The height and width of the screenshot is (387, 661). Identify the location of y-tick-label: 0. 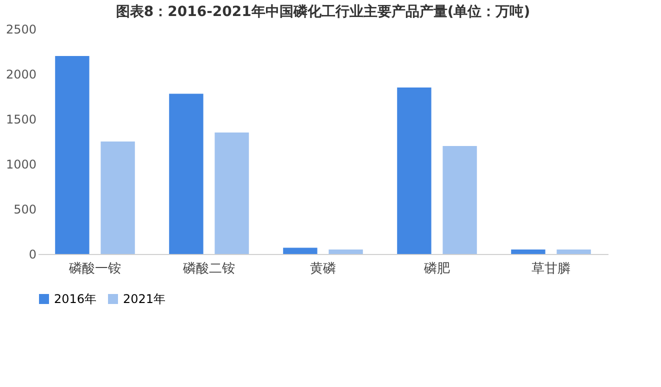
(32, 255).